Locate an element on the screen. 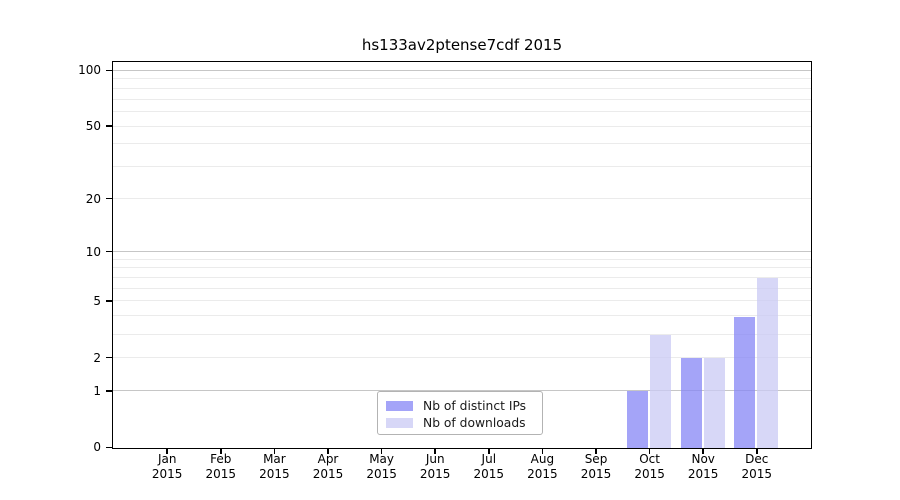 The image size is (900, 500). x-tick-label-may: May 2015 is located at coordinates (381, 466).